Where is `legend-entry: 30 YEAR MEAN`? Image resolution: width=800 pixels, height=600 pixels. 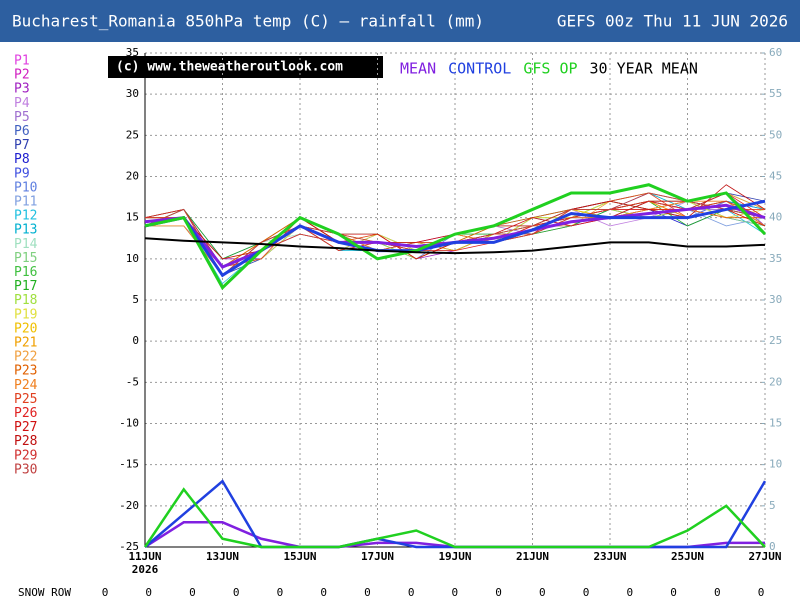 legend-entry: 30 YEAR MEAN is located at coordinates (644, 69).